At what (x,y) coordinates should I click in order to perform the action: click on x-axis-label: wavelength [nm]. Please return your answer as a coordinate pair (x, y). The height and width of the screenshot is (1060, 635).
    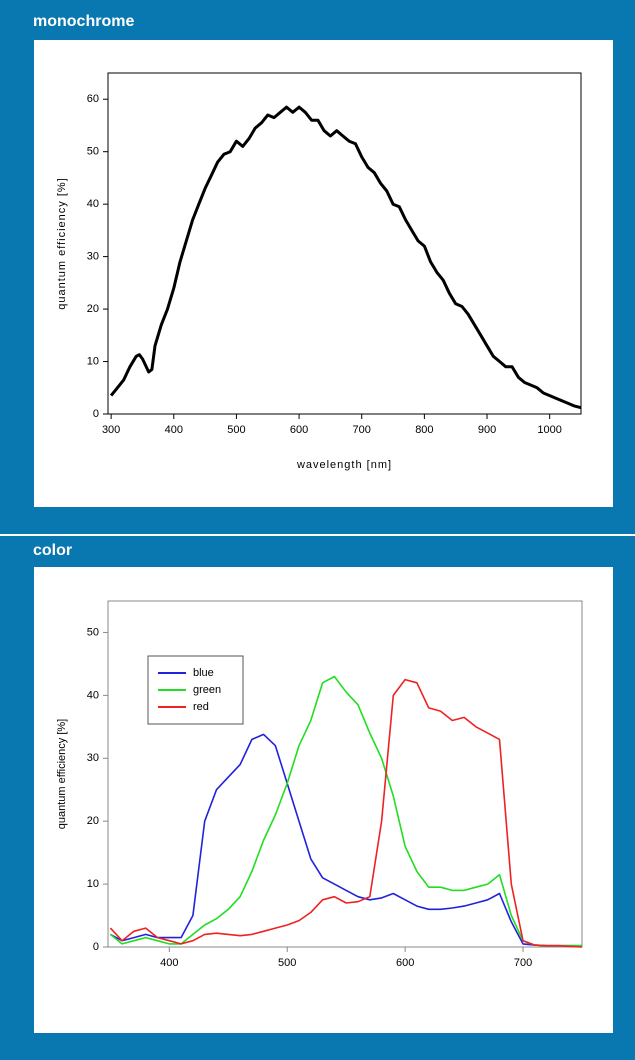
    Looking at the image, I should click on (344, 465).